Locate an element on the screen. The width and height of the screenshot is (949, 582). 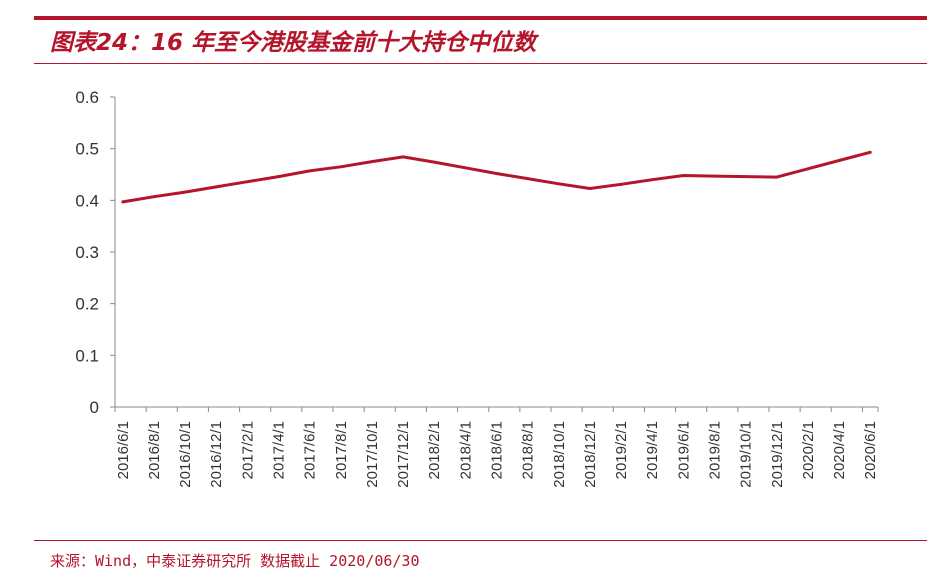
y-tick-label: 0 is located at coordinates (94, 407).